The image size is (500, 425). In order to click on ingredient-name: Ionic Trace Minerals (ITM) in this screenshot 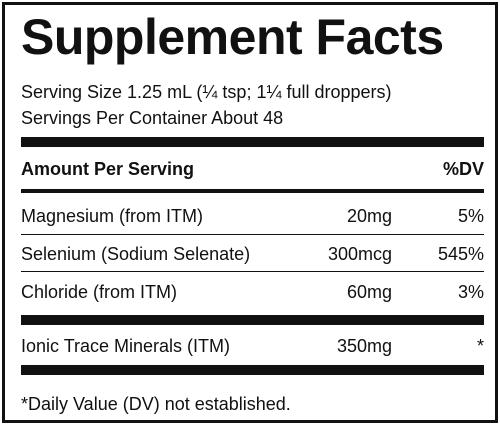, I will do `click(126, 346)`.